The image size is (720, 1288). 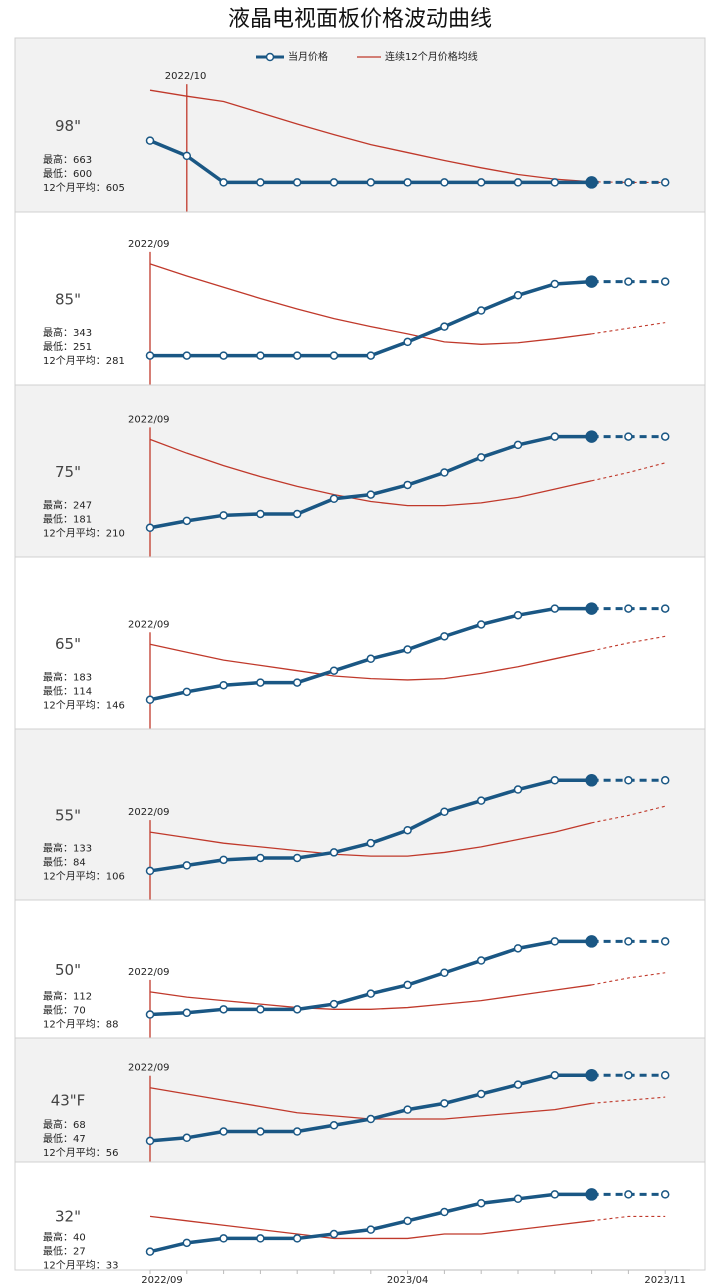 I want to click on stat-label: 最低：47, so click(x=64, y=1138).